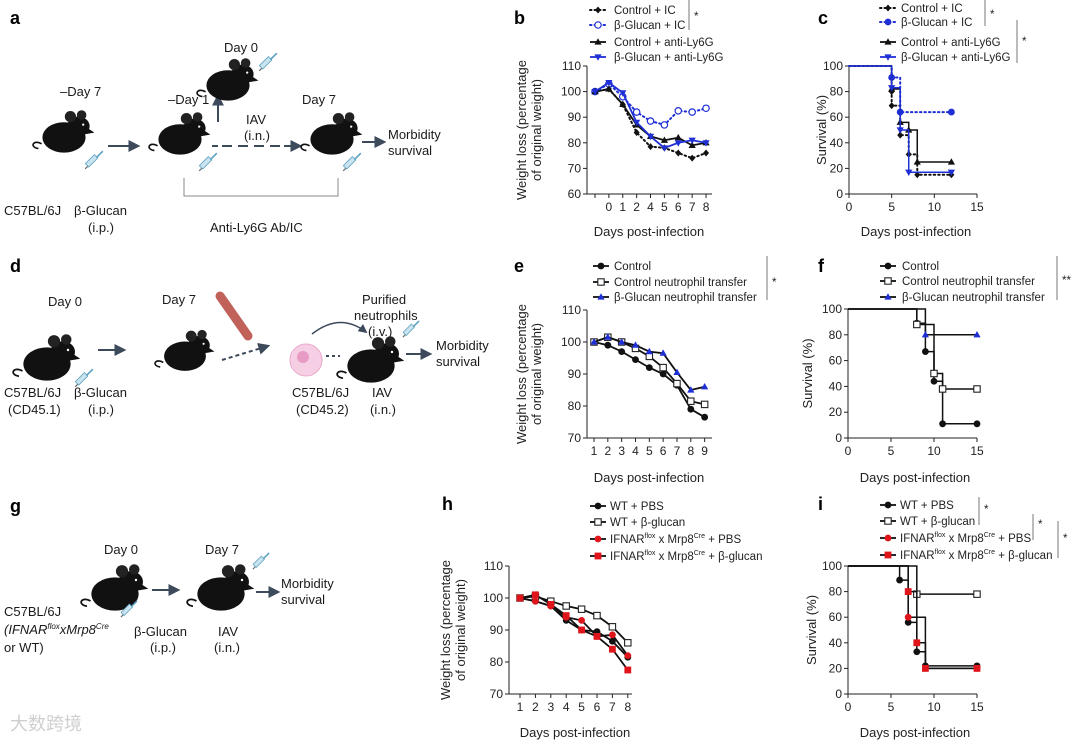  I want to click on panel-letter-g: g, so click(15, 506).